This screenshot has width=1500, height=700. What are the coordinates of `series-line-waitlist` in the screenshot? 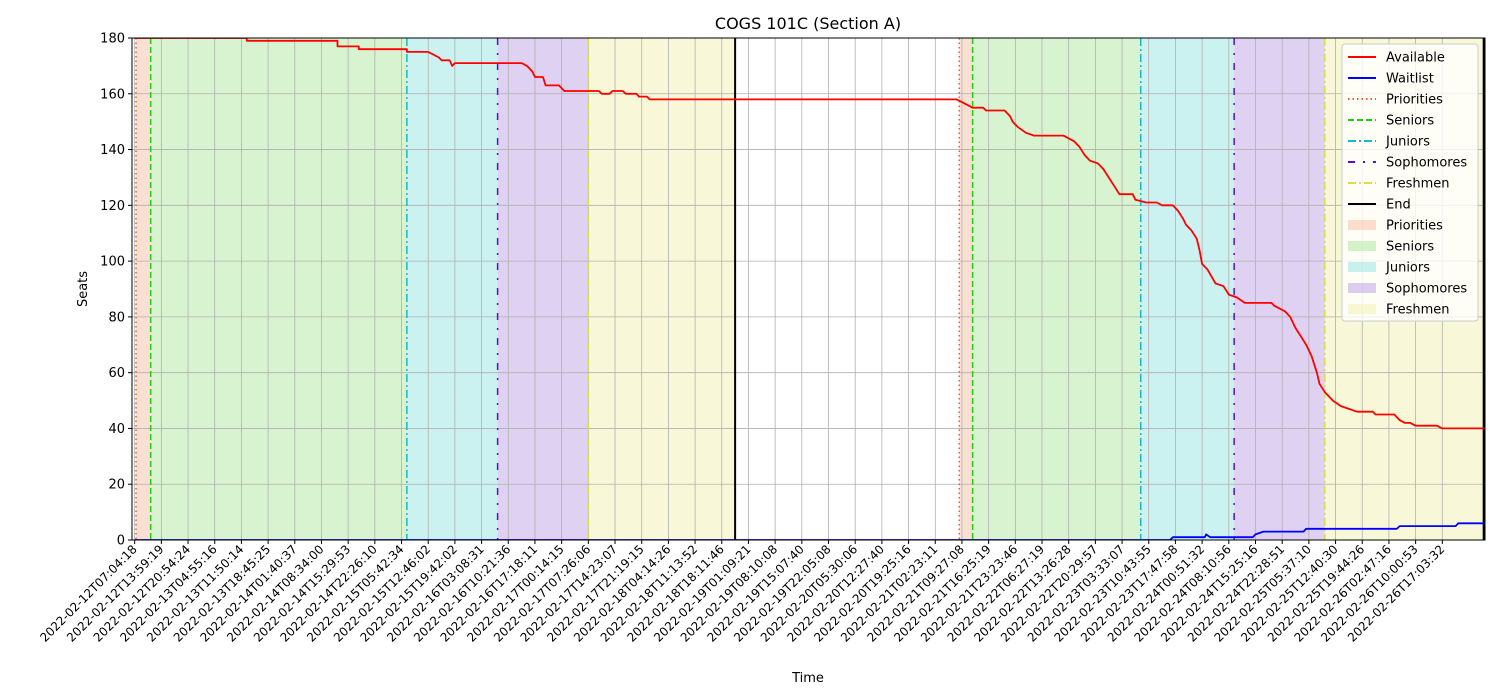 It's located at (809, 531).